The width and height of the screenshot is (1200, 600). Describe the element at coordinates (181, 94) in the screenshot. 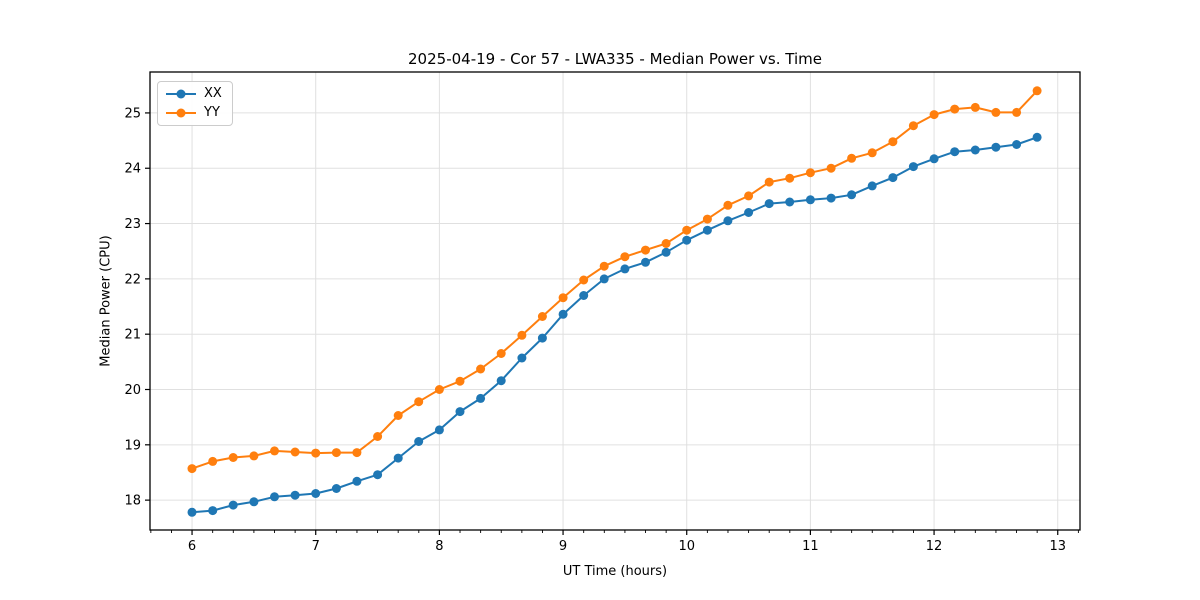

I see `legend-line-marker-xx-icon` at that location.